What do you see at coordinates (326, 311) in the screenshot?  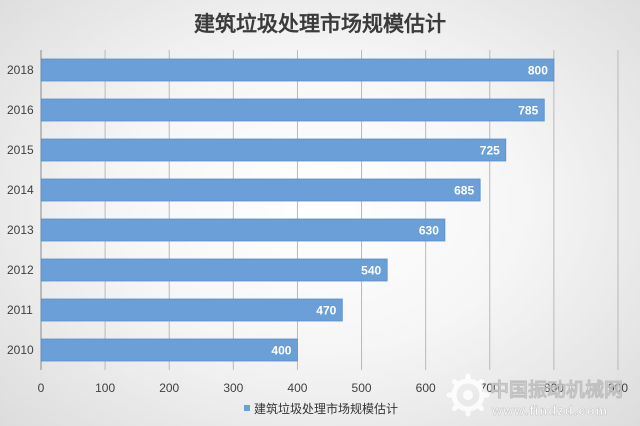 I see `data-label: 470` at bounding box center [326, 311].